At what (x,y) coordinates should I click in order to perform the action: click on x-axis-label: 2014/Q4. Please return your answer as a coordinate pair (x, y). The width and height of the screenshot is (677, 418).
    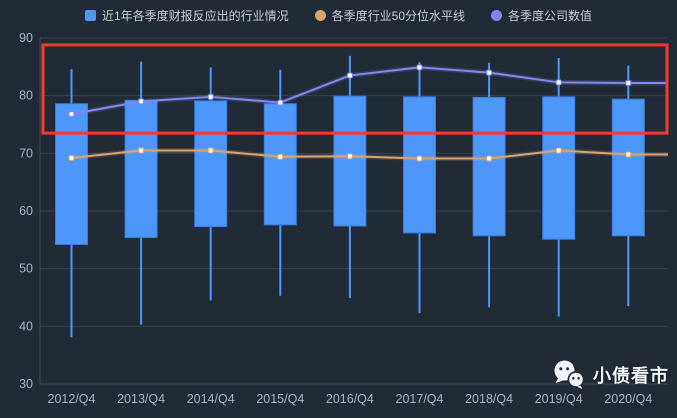
    Looking at the image, I should click on (211, 399).